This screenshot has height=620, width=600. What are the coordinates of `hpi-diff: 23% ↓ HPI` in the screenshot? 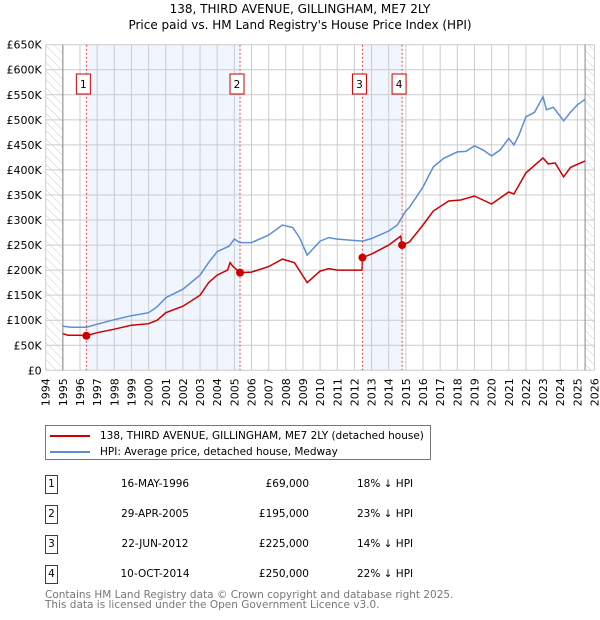 It's located at (385, 514).